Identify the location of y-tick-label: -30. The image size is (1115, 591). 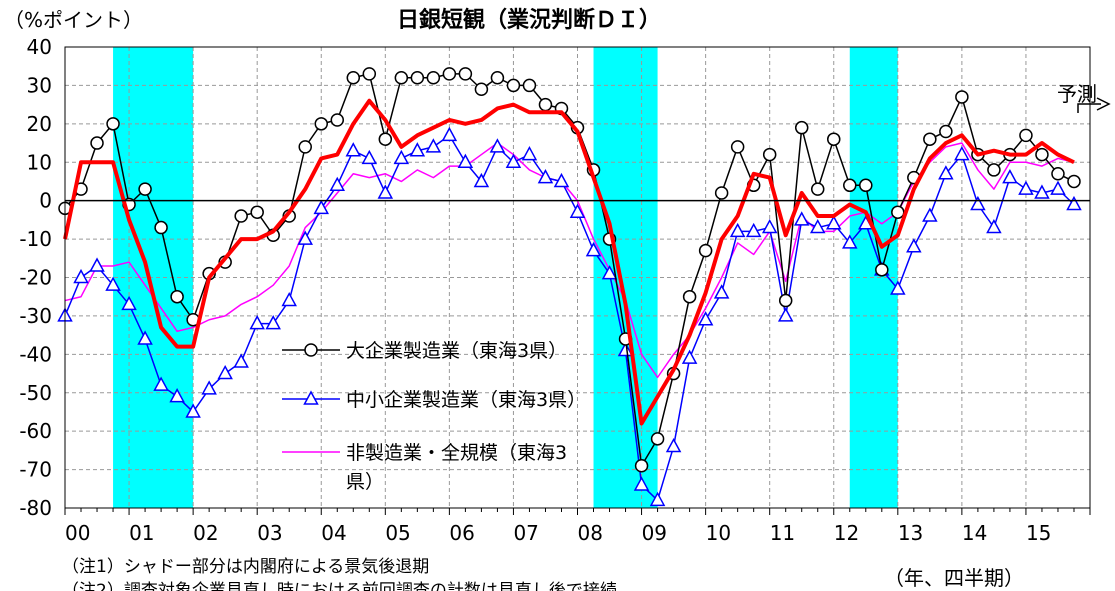
(35, 316).